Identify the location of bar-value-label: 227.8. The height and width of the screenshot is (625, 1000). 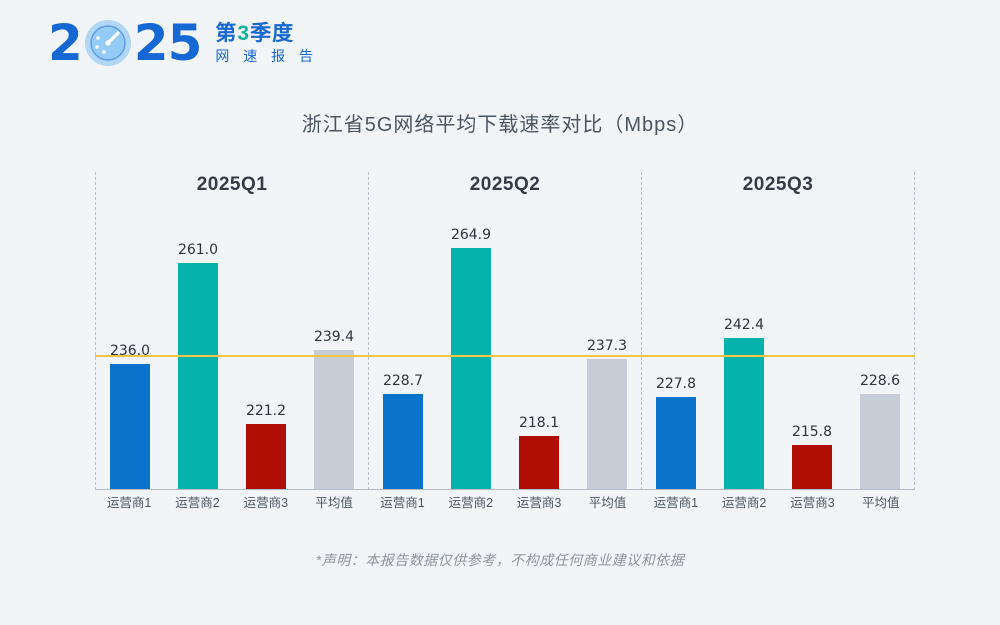
(676, 384).